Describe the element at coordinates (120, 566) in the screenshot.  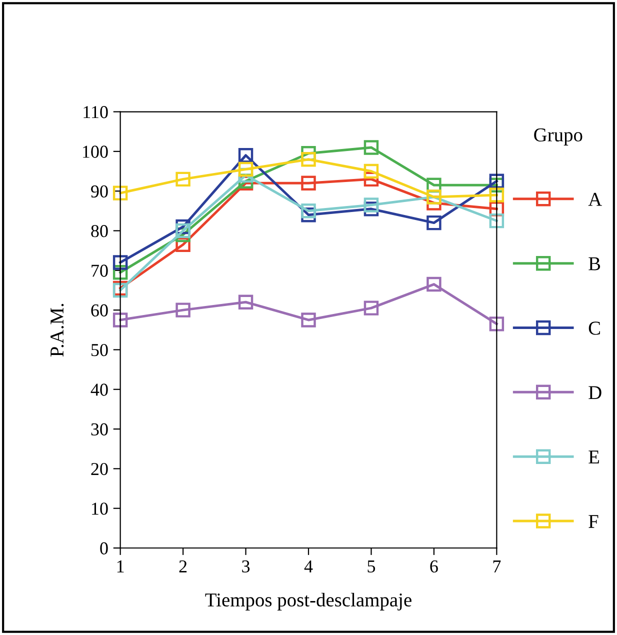
I see `x-tick-label: 1` at that location.